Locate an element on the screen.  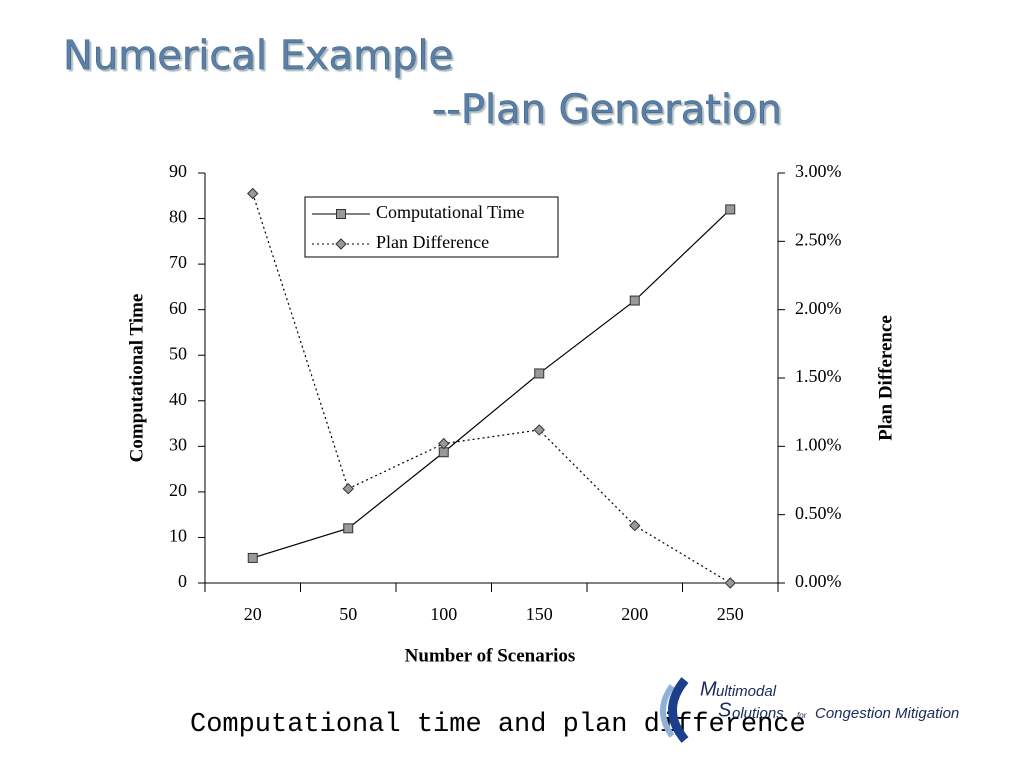
x-tick-label: 250 is located at coordinates (730, 614).